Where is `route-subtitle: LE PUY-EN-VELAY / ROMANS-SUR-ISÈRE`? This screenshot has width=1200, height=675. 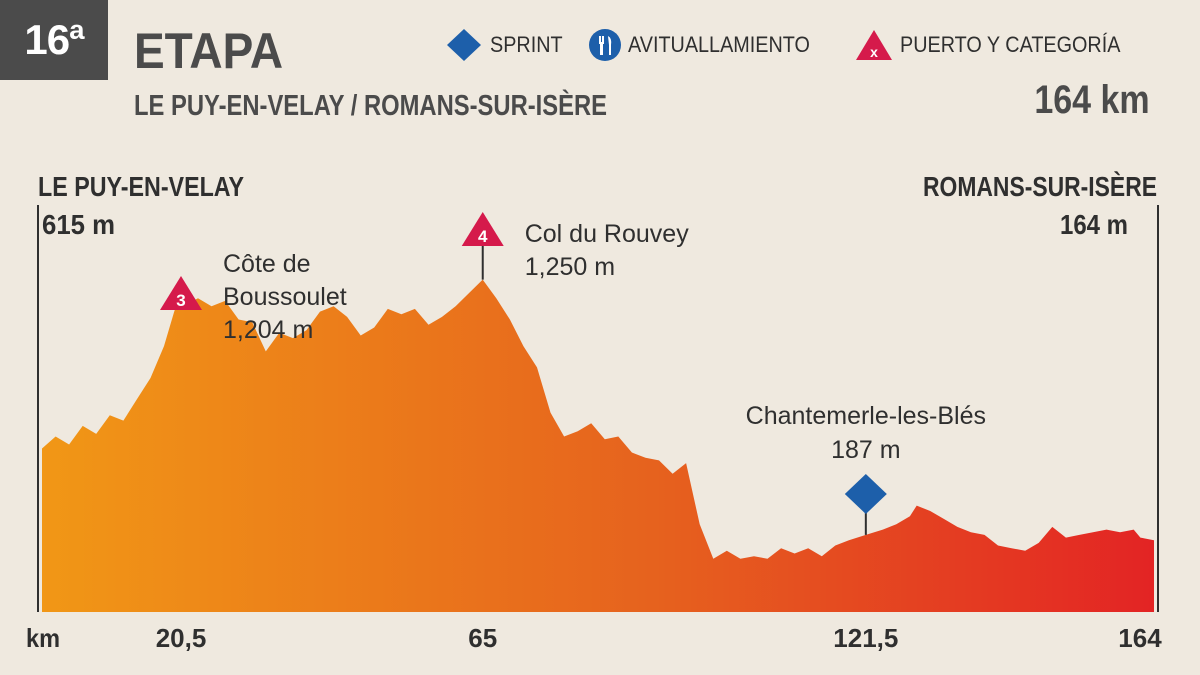
route-subtitle: LE PUY-EN-VELAY / ROMANS-SUR-ISÈRE is located at coordinates (371, 106).